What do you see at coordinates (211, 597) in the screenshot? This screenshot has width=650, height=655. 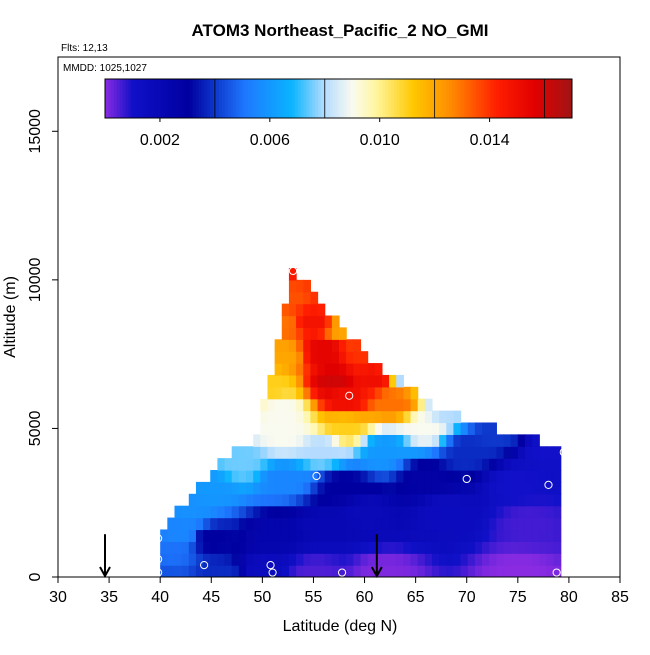 I see `x-tick-label: 45` at bounding box center [211, 597].